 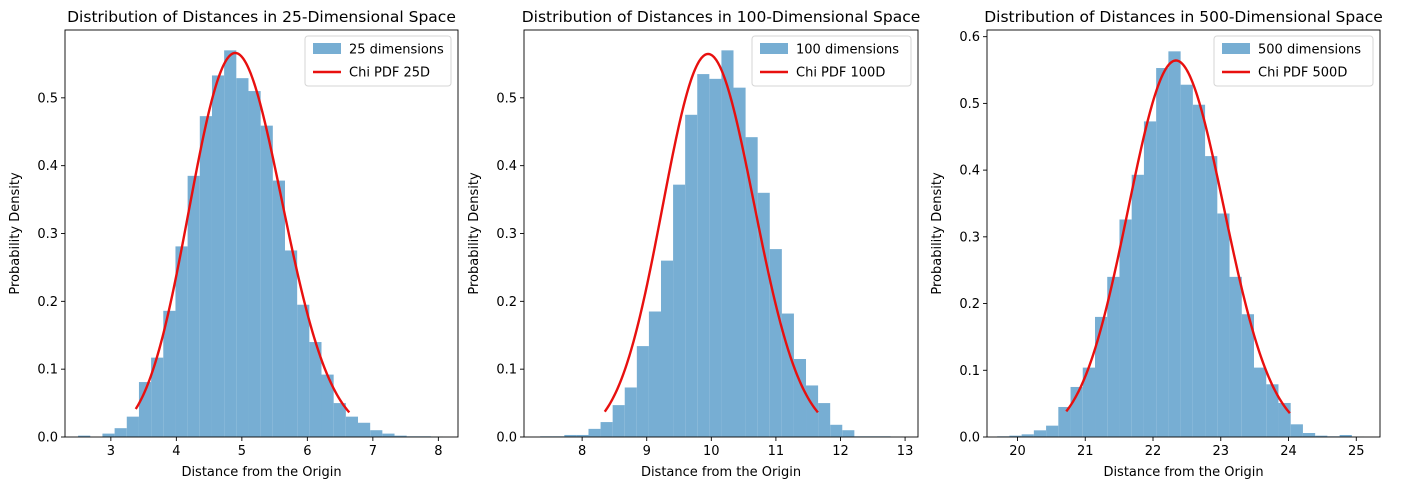 I want to click on legend: 25 dimensions Chi PDF 25D, so click(x=378, y=61).